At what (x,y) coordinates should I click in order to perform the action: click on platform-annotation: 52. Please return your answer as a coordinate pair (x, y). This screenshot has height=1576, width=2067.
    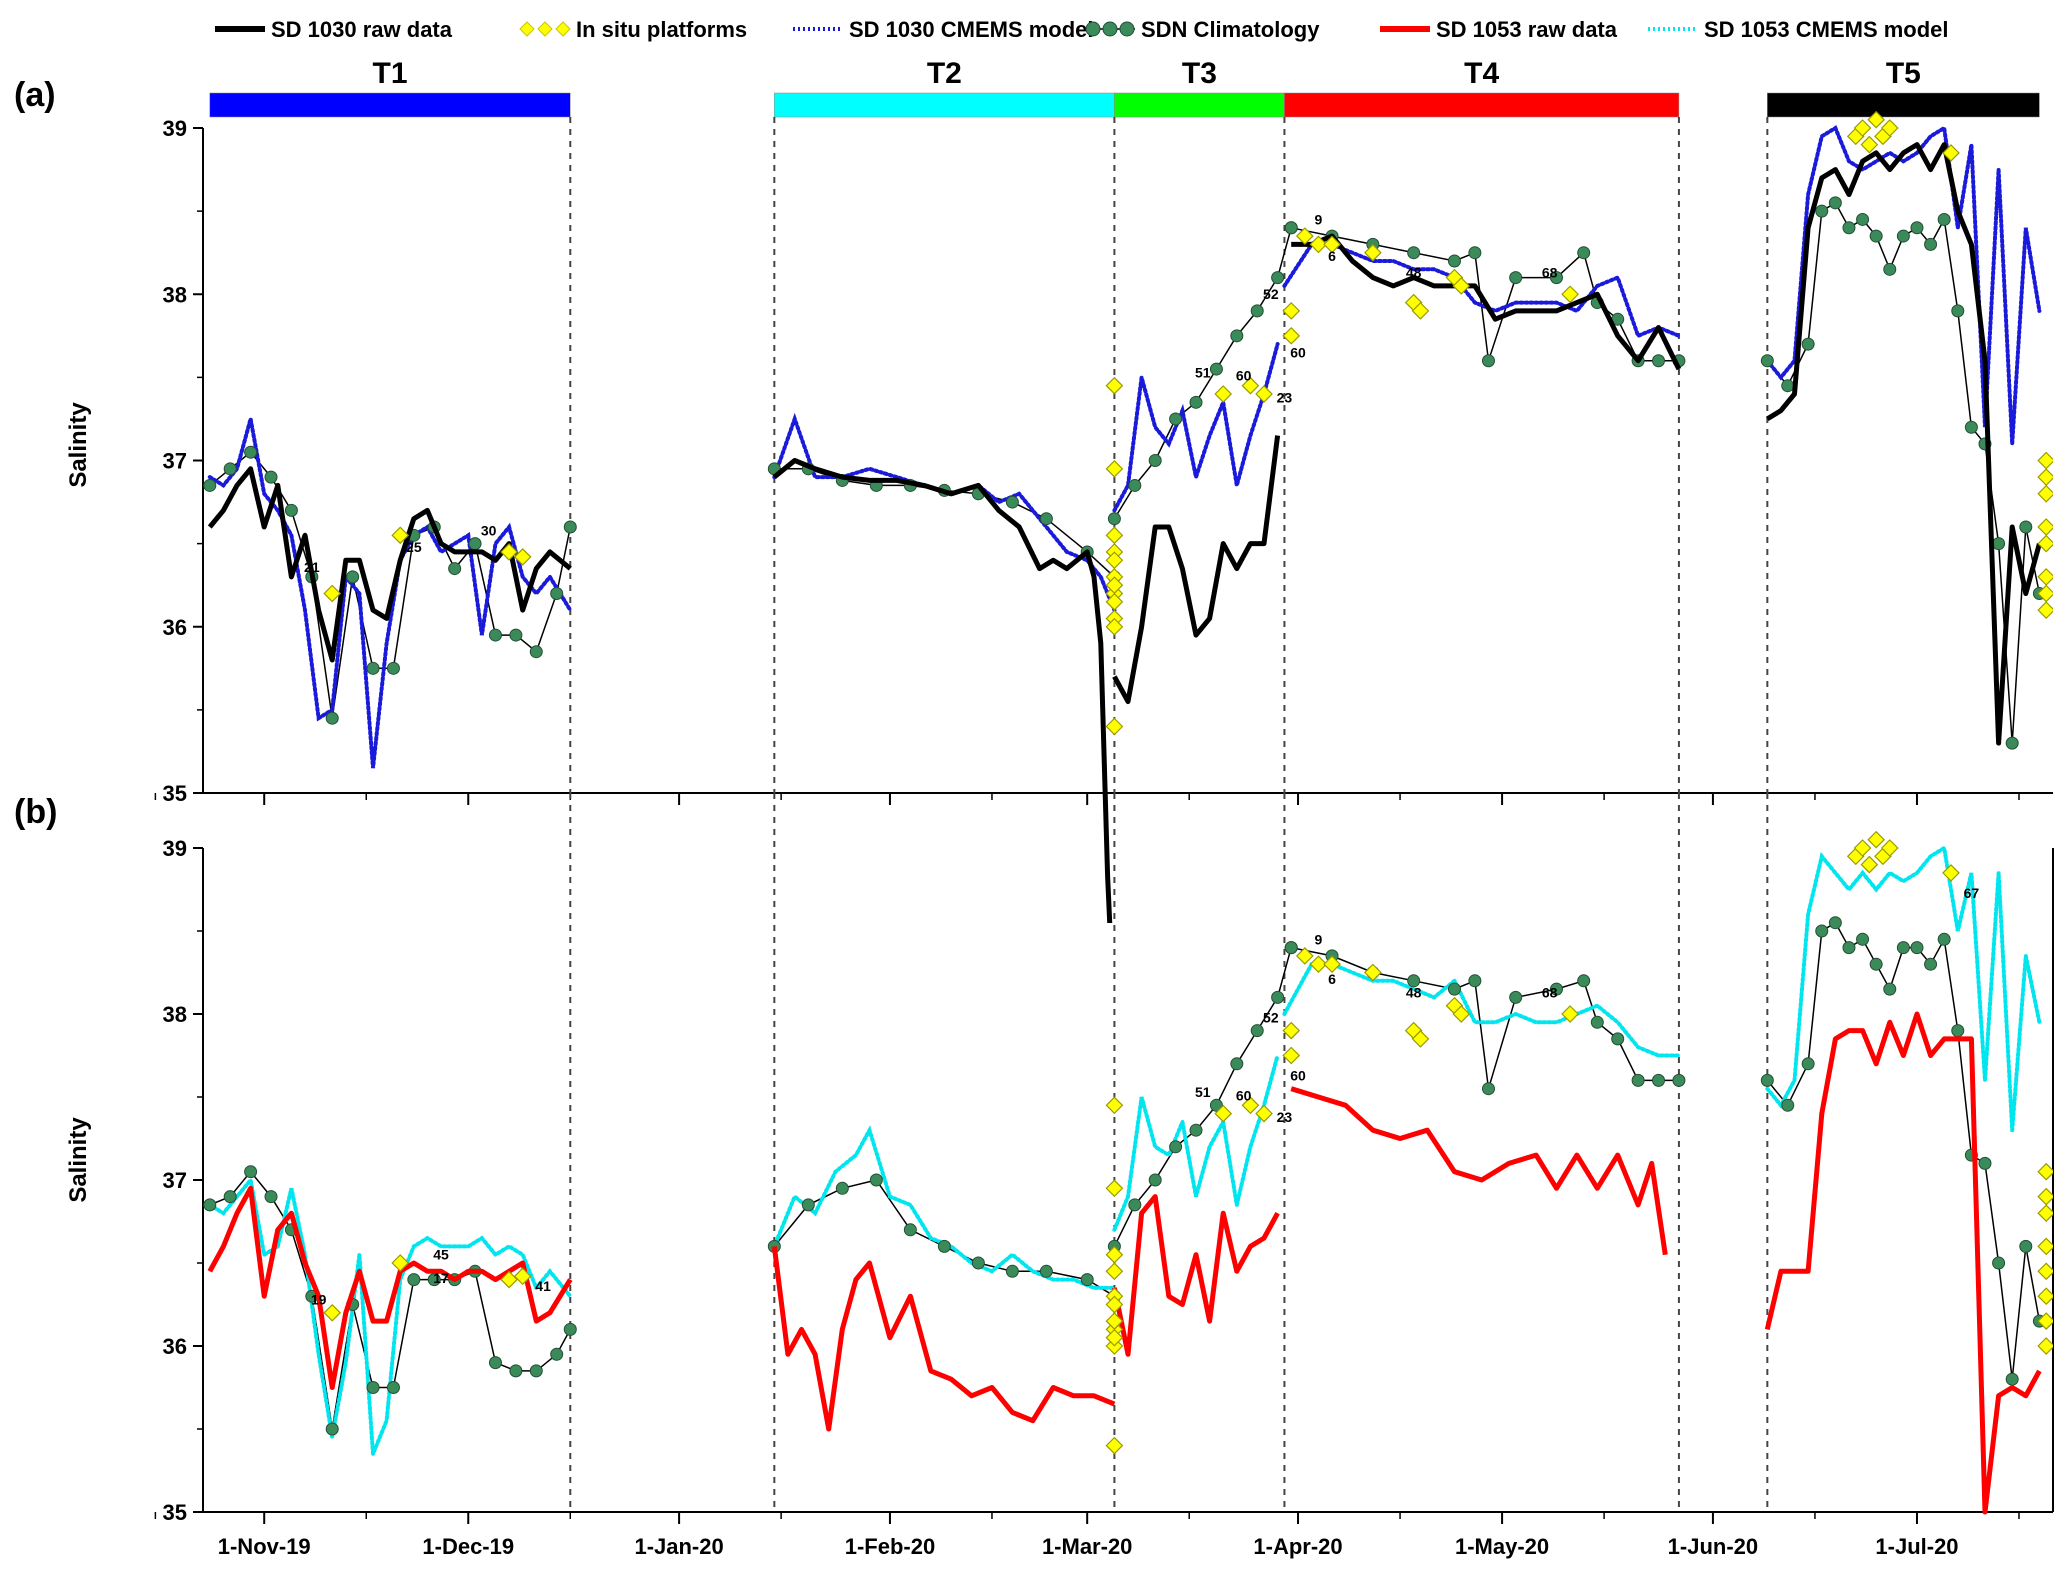
    Looking at the image, I should click on (1271, 294).